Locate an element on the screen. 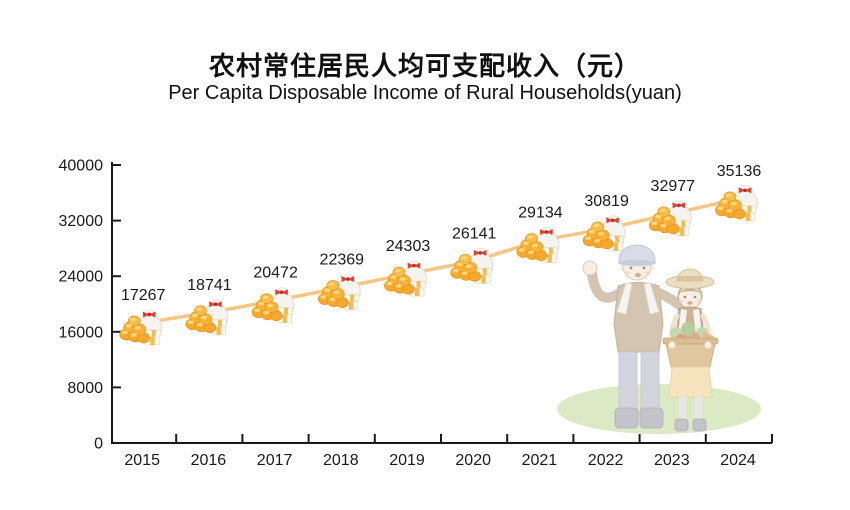 This screenshot has width=850, height=510. farmer-man is located at coordinates (635, 336).